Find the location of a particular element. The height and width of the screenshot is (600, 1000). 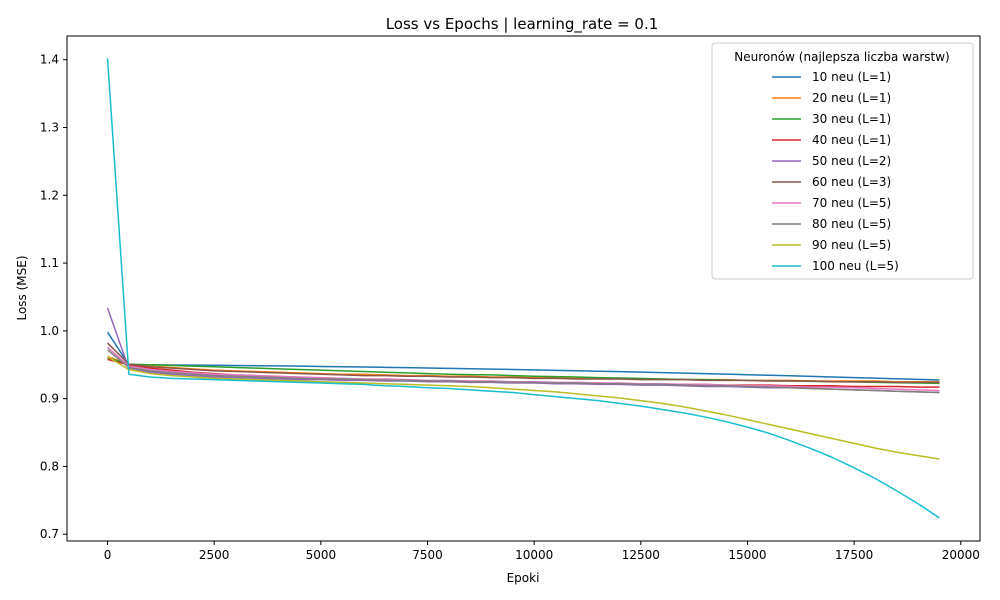

x-tick-label: 2500 is located at coordinates (214, 555).